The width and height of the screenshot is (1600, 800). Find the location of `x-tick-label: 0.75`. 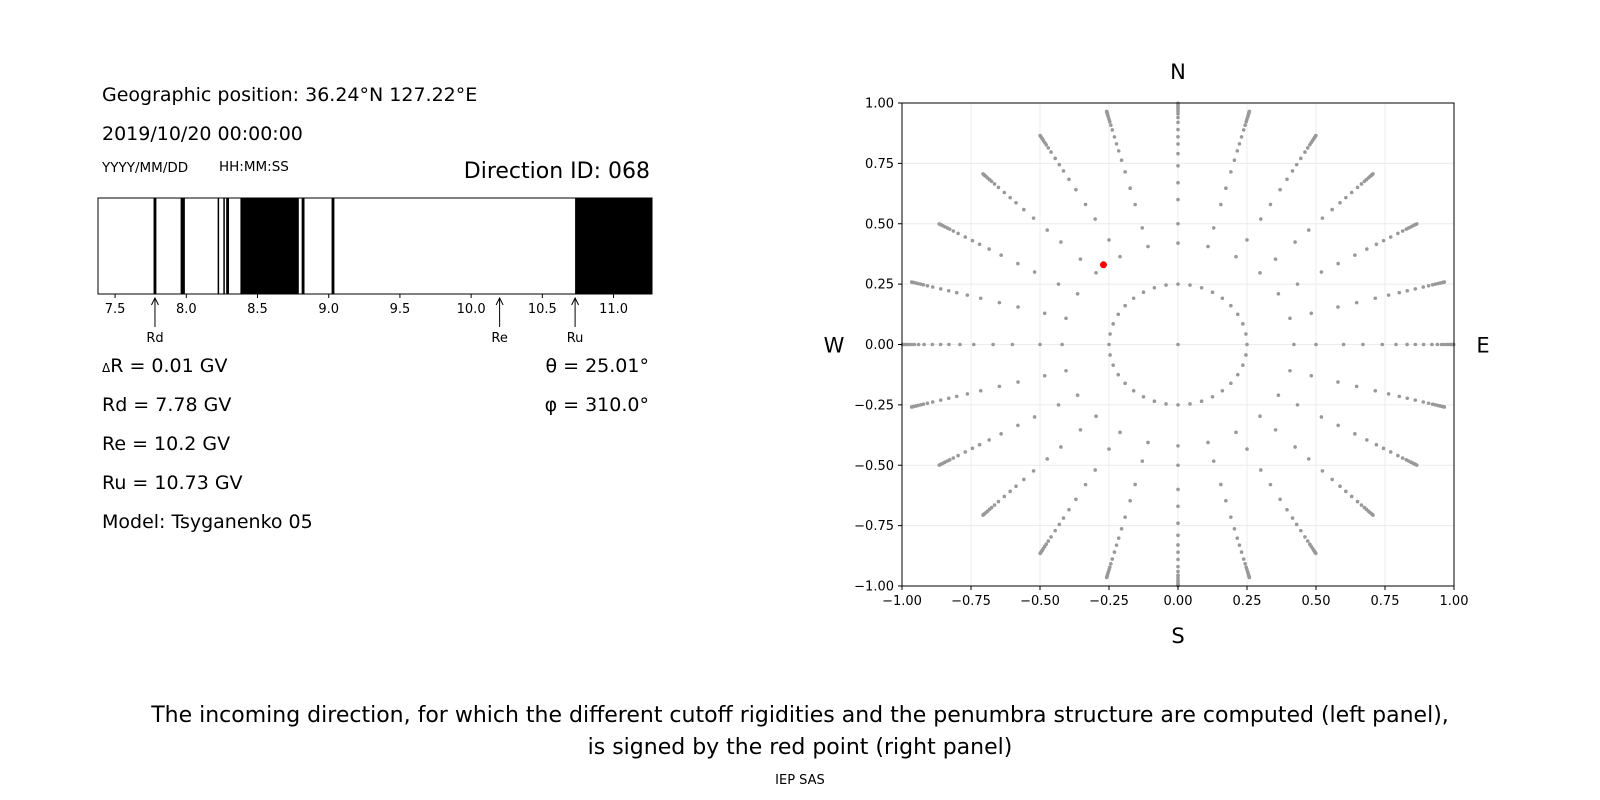

x-tick-label: 0.75 is located at coordinates (1385, 601).